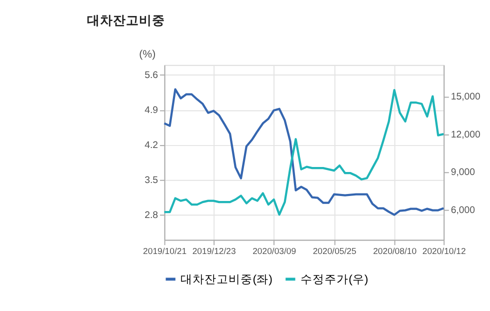  Describe the element at coordinates (463, 172) in the screenshot. I see `y2-tick-label: 9,000` at that location.